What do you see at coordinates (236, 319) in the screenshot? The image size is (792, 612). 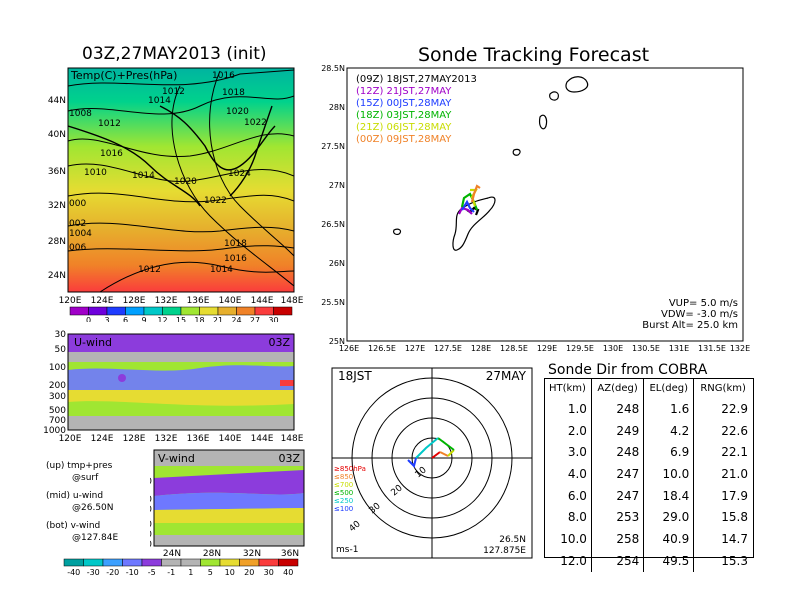 I see `colorbar-label: 24` at bounding box center [236, 319].